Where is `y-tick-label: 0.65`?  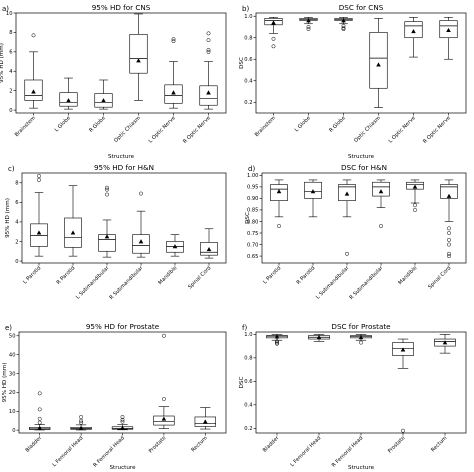 y-tick-label: 0.65 is located at coordinates (253, 257).